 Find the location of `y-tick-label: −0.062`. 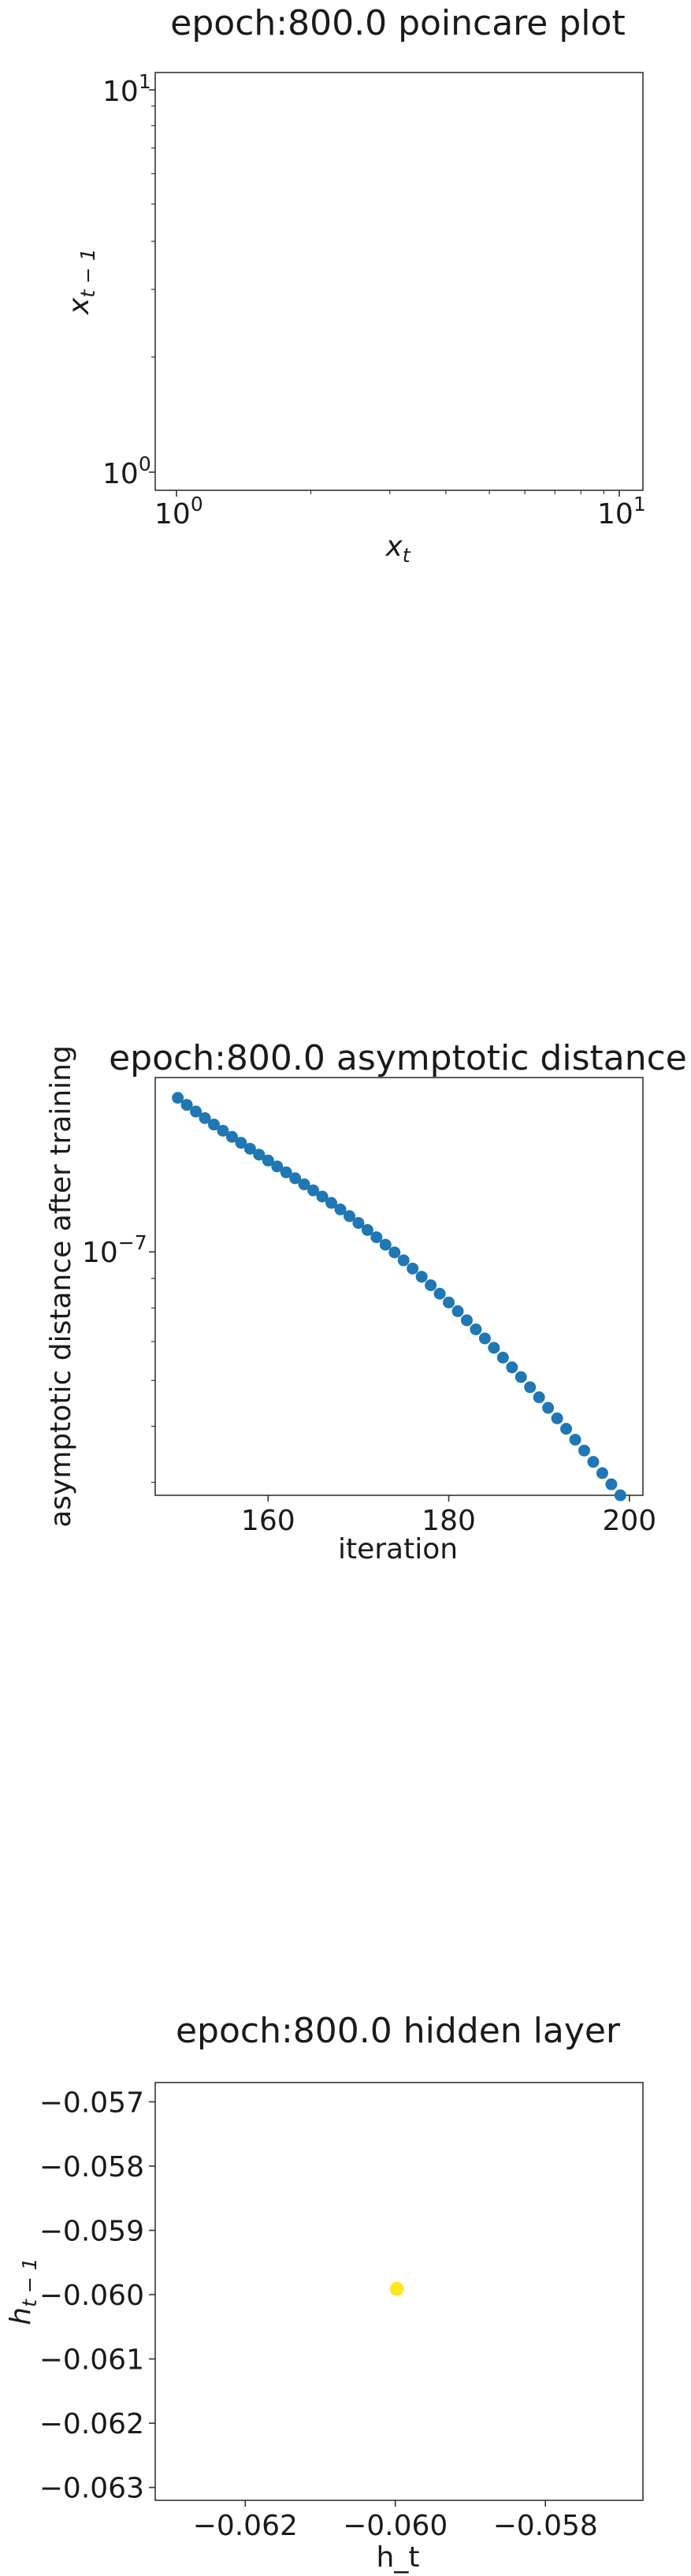

y-tick-label: −0.062 is located at coordinates (91, 2424).